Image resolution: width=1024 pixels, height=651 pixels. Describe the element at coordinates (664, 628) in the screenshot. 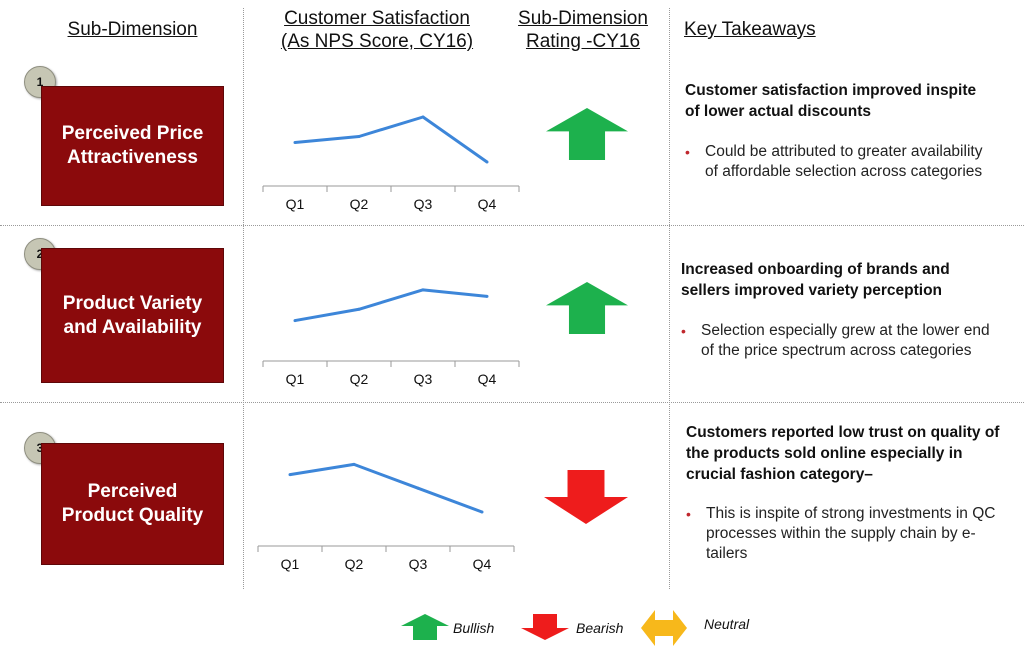

I see `neutral-legend-icon` at that location.